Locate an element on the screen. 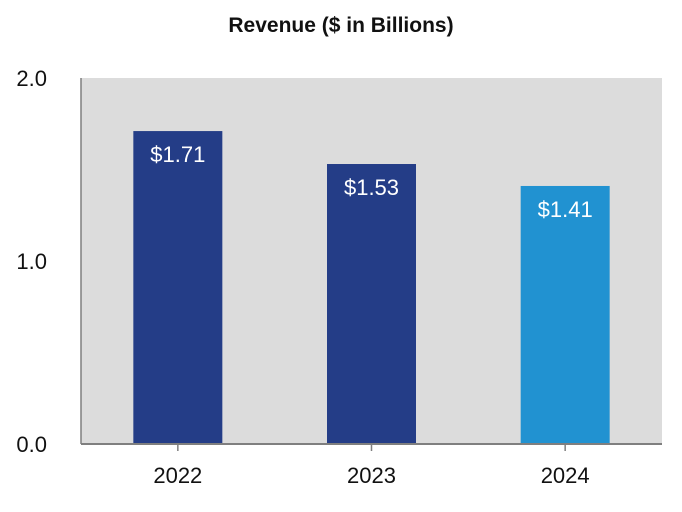  y-tick-label-1.0: 1.0 is located at coordinates (31, 261).